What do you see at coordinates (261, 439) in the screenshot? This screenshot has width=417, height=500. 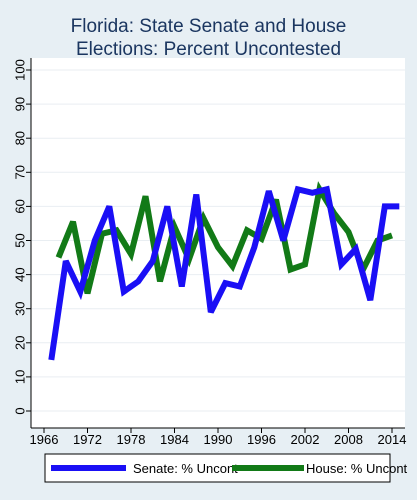 I see `x-tick-label: 1996` at bounding box center [261, 439].